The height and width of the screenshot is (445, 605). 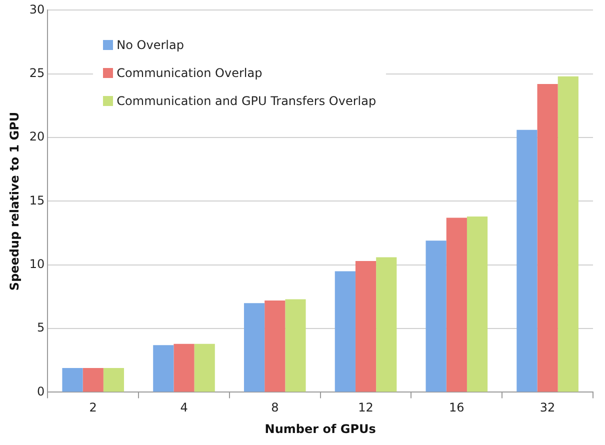 I want to click on legend-label: No Overlap, so click(x=150, y=45).